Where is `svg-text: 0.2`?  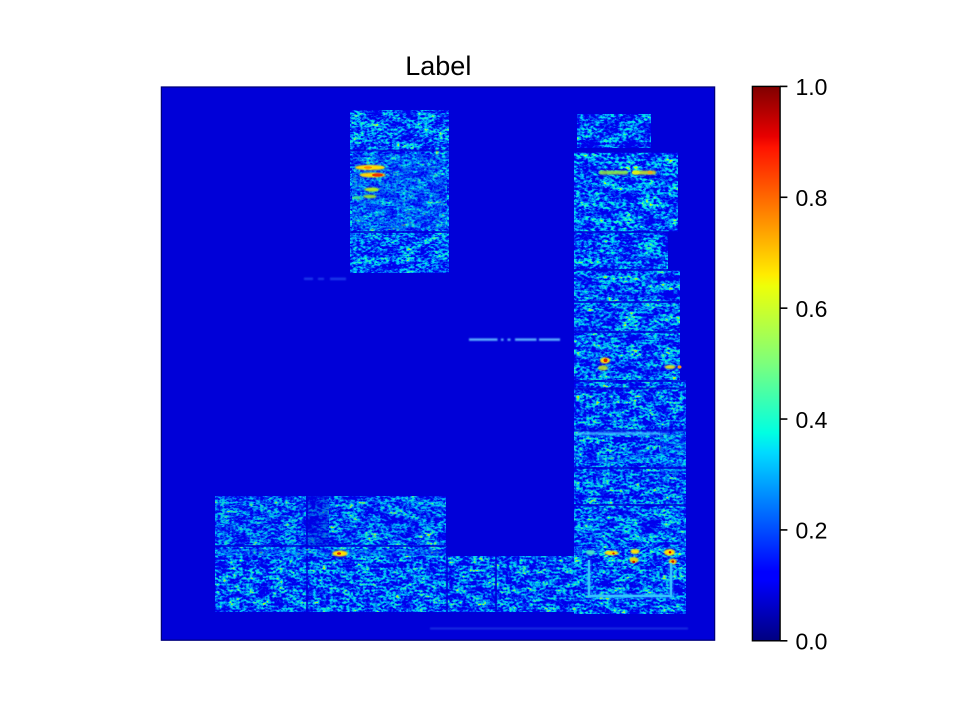 svg-text: 0.2 is located at coordinates (812, 531).